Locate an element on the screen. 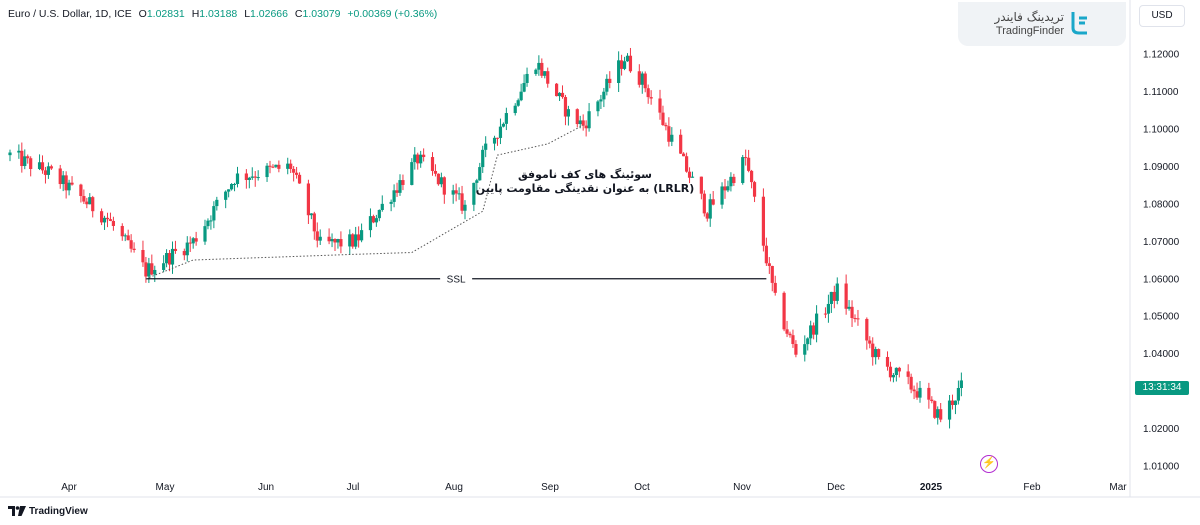 The image size is (1200, 525). swing-lows-dotted-line is located at coordinates (364, 202).